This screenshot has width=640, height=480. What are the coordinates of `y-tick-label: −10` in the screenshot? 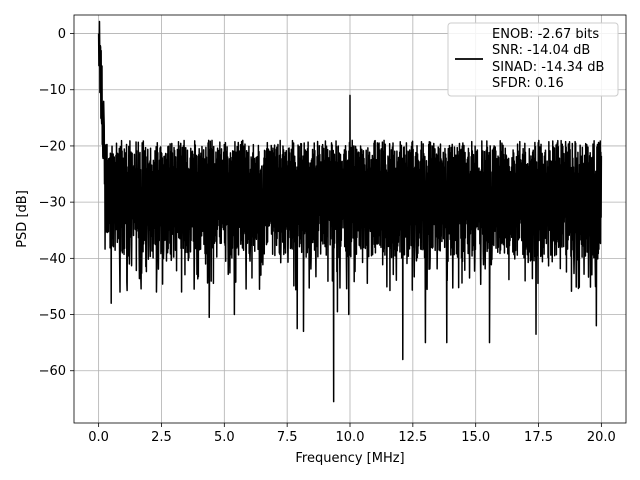 It's located at (52, 90).